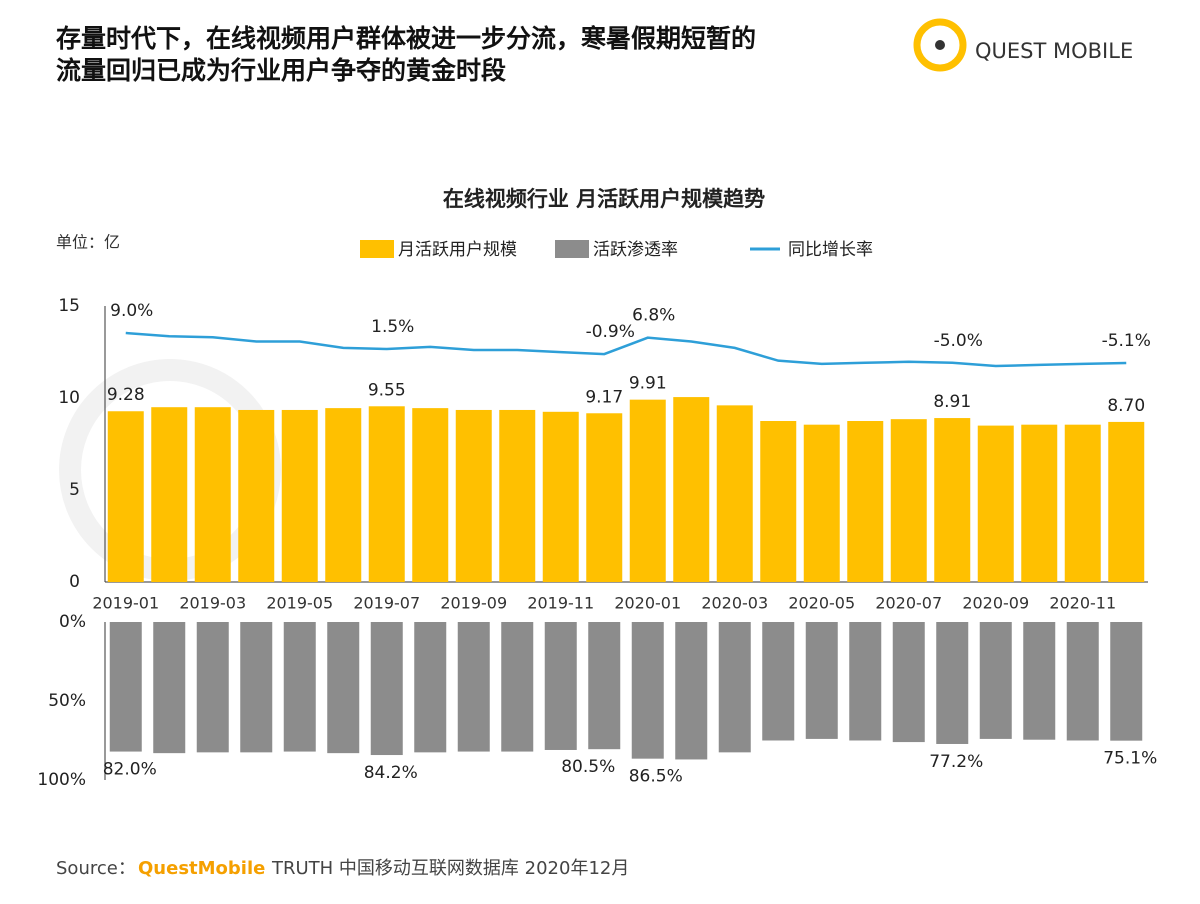 The width and height of the screenshot is (1200, 904). I want to click on source-prefix: Source：, so click(96, 868).